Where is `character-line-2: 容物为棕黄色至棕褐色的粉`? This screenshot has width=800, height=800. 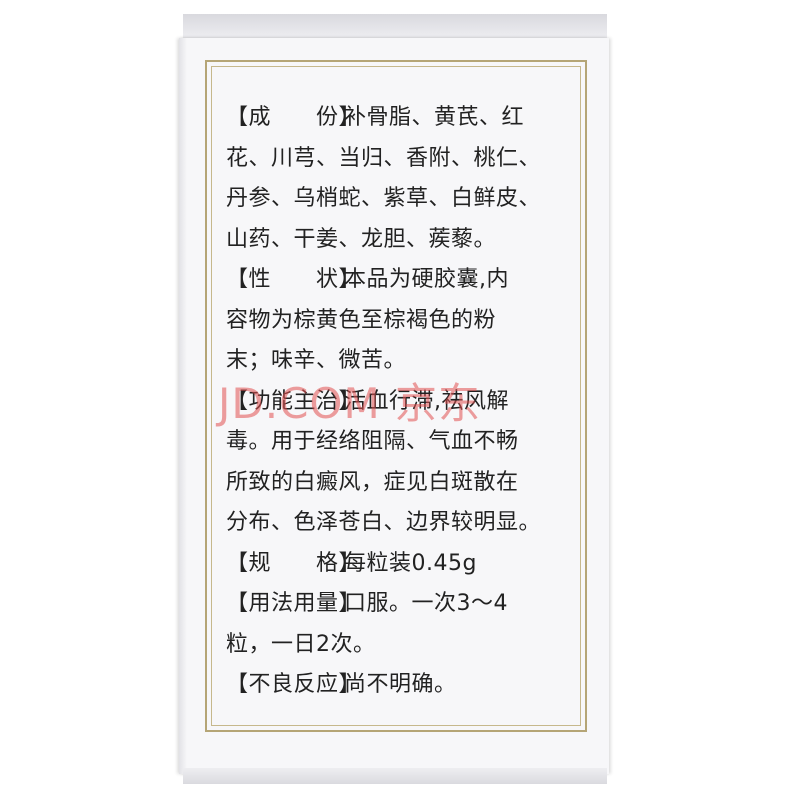
character-line-2: 容物为棕黄色至棕褐色的粉 is located at coordinates (361, 320).